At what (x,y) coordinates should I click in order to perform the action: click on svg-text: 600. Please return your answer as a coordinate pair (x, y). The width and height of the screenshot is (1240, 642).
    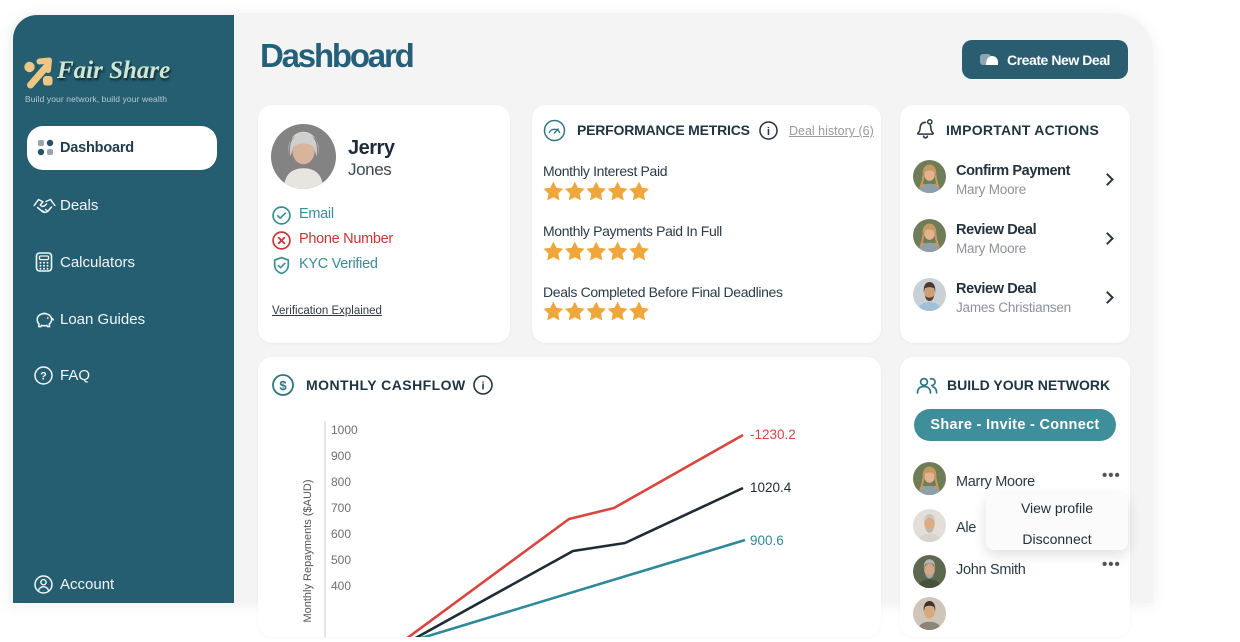
    Looking at the image, I should click on (341, 534).